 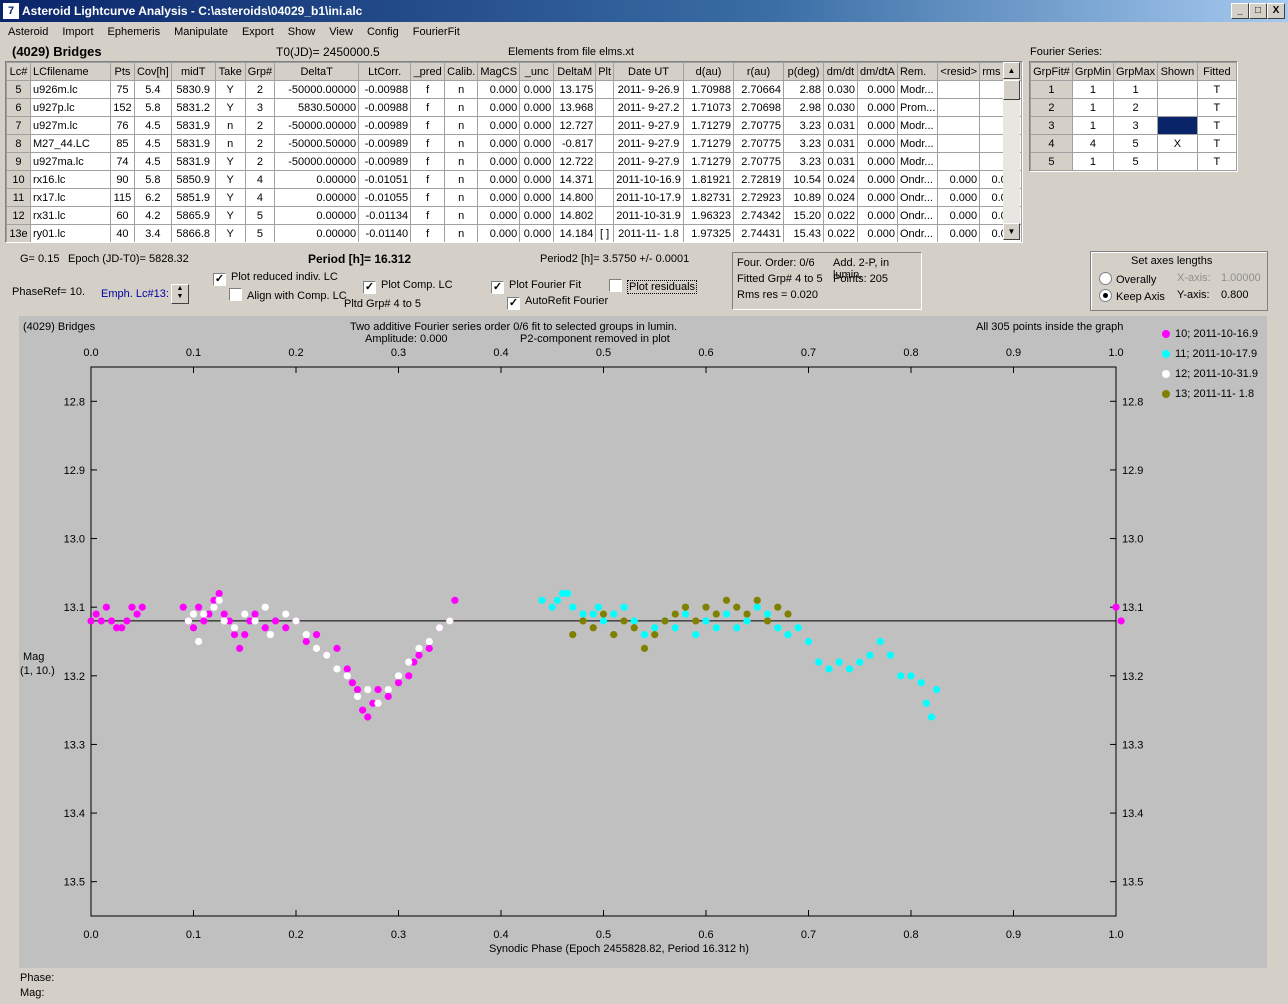 I want to click on menu-asteroid: Asteroid, so click(x=28, y=32).